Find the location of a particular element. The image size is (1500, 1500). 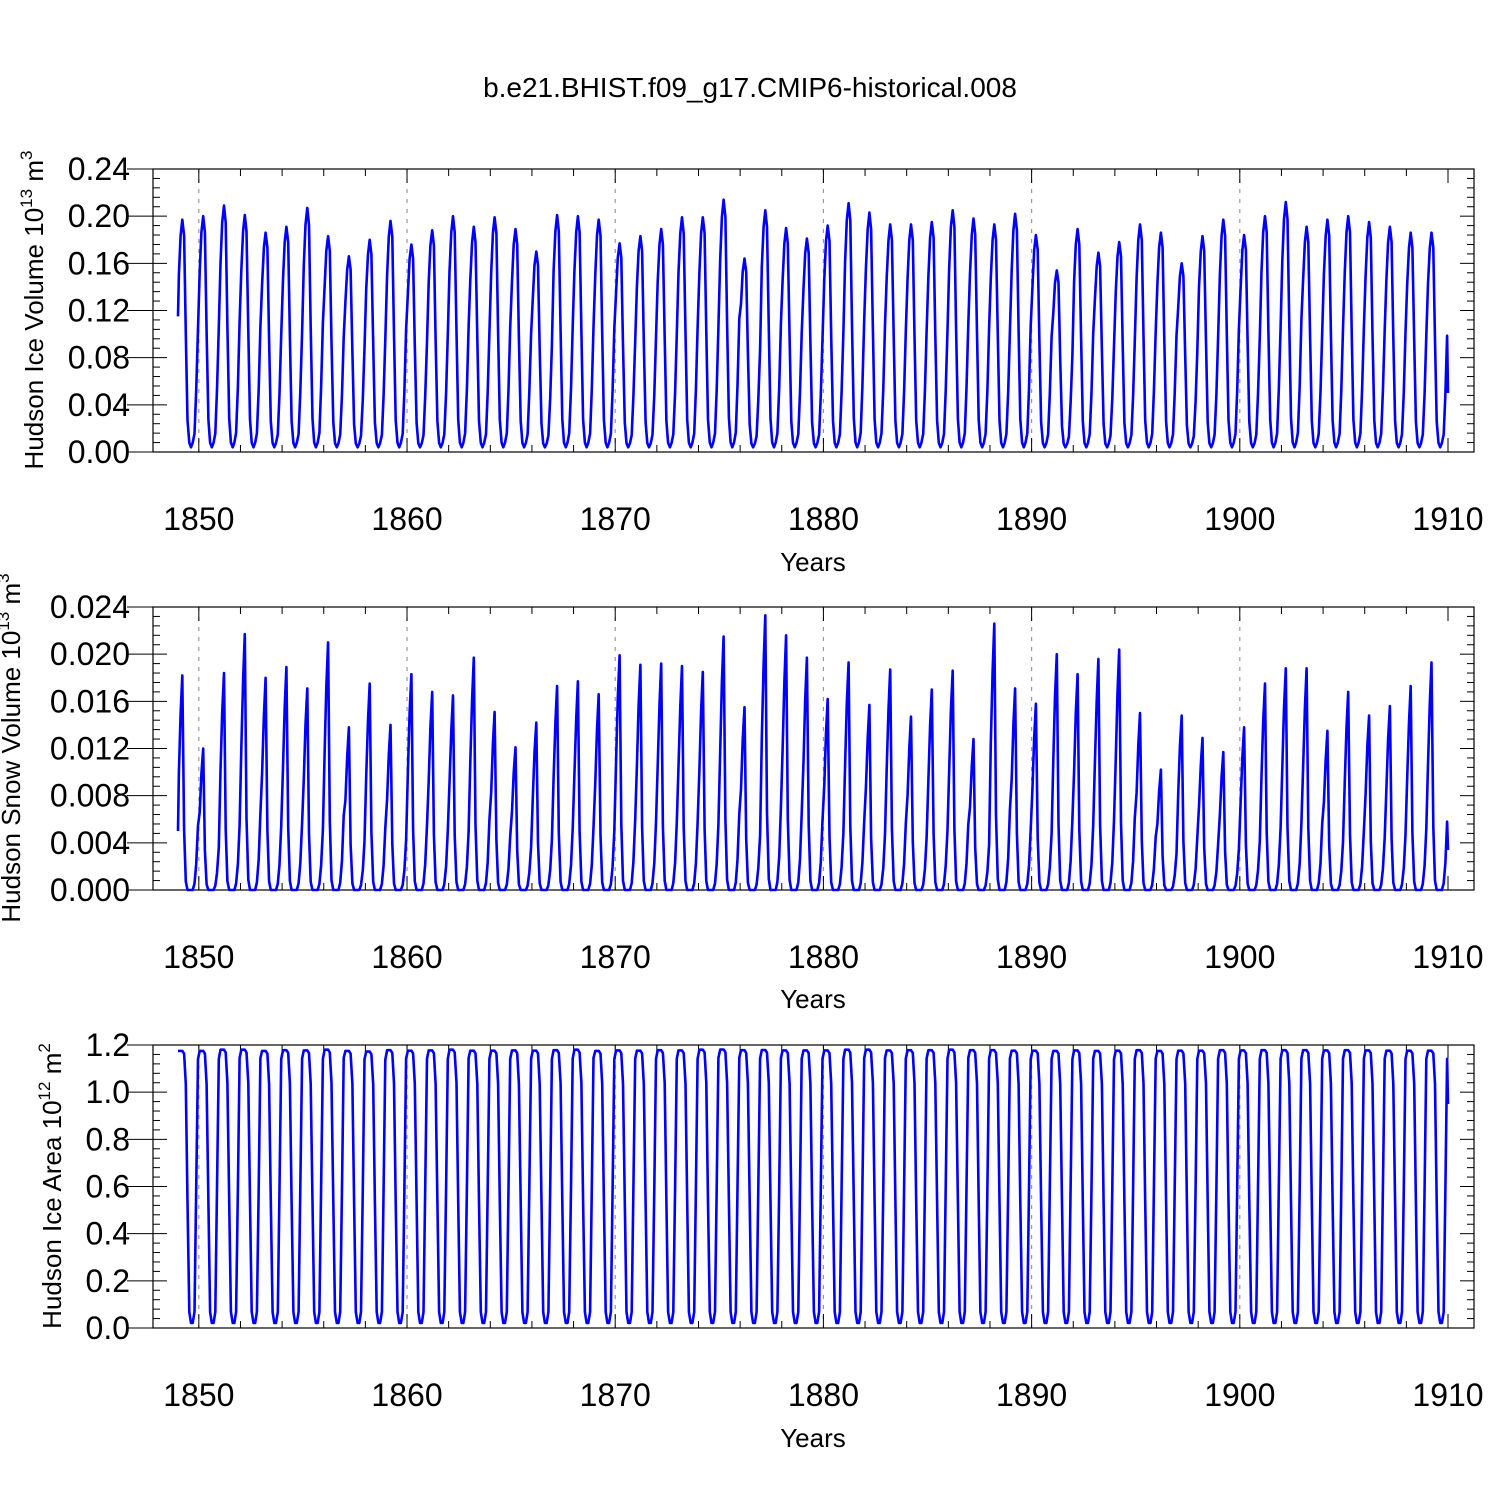

snow-volume-x-tick-label: 1850 is located at coordinates (198, 957).